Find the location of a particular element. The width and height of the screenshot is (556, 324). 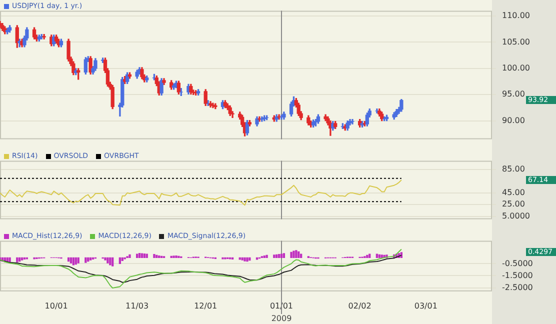

y-tick-label: 5.0000 is located at coordinates (516, 215).